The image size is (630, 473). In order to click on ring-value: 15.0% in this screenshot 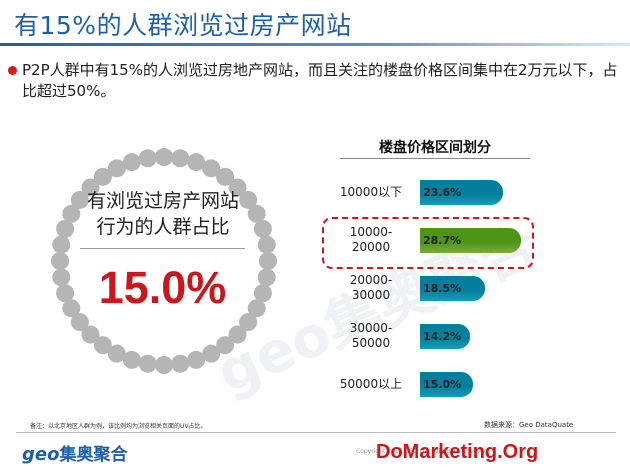, I will do `click(162, 287)`.